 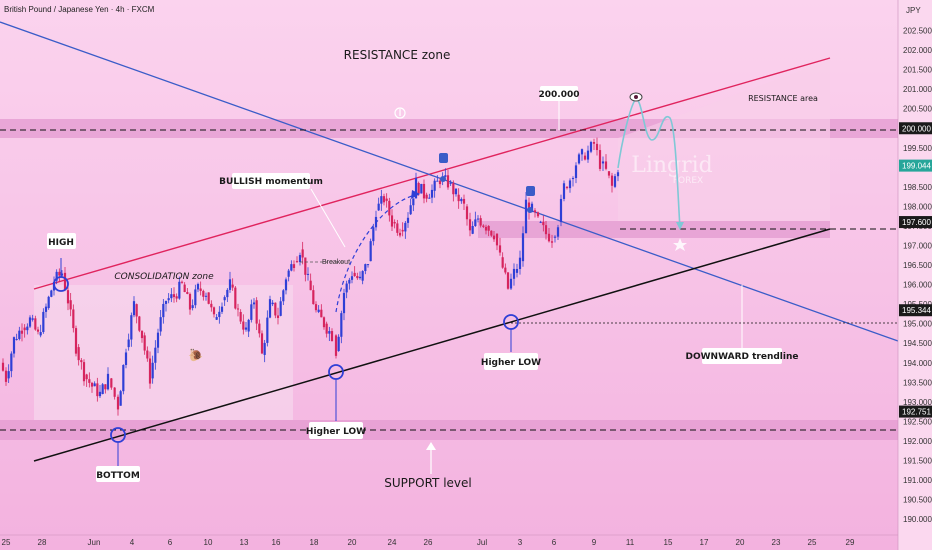 I want to click on x-tick-label: 29, so click(x=850, y=542).